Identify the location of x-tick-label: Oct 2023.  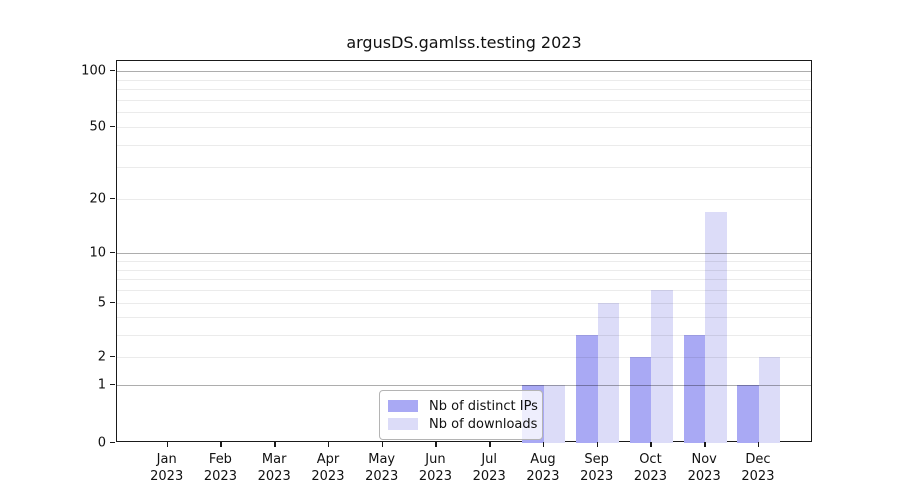
(650, 468).